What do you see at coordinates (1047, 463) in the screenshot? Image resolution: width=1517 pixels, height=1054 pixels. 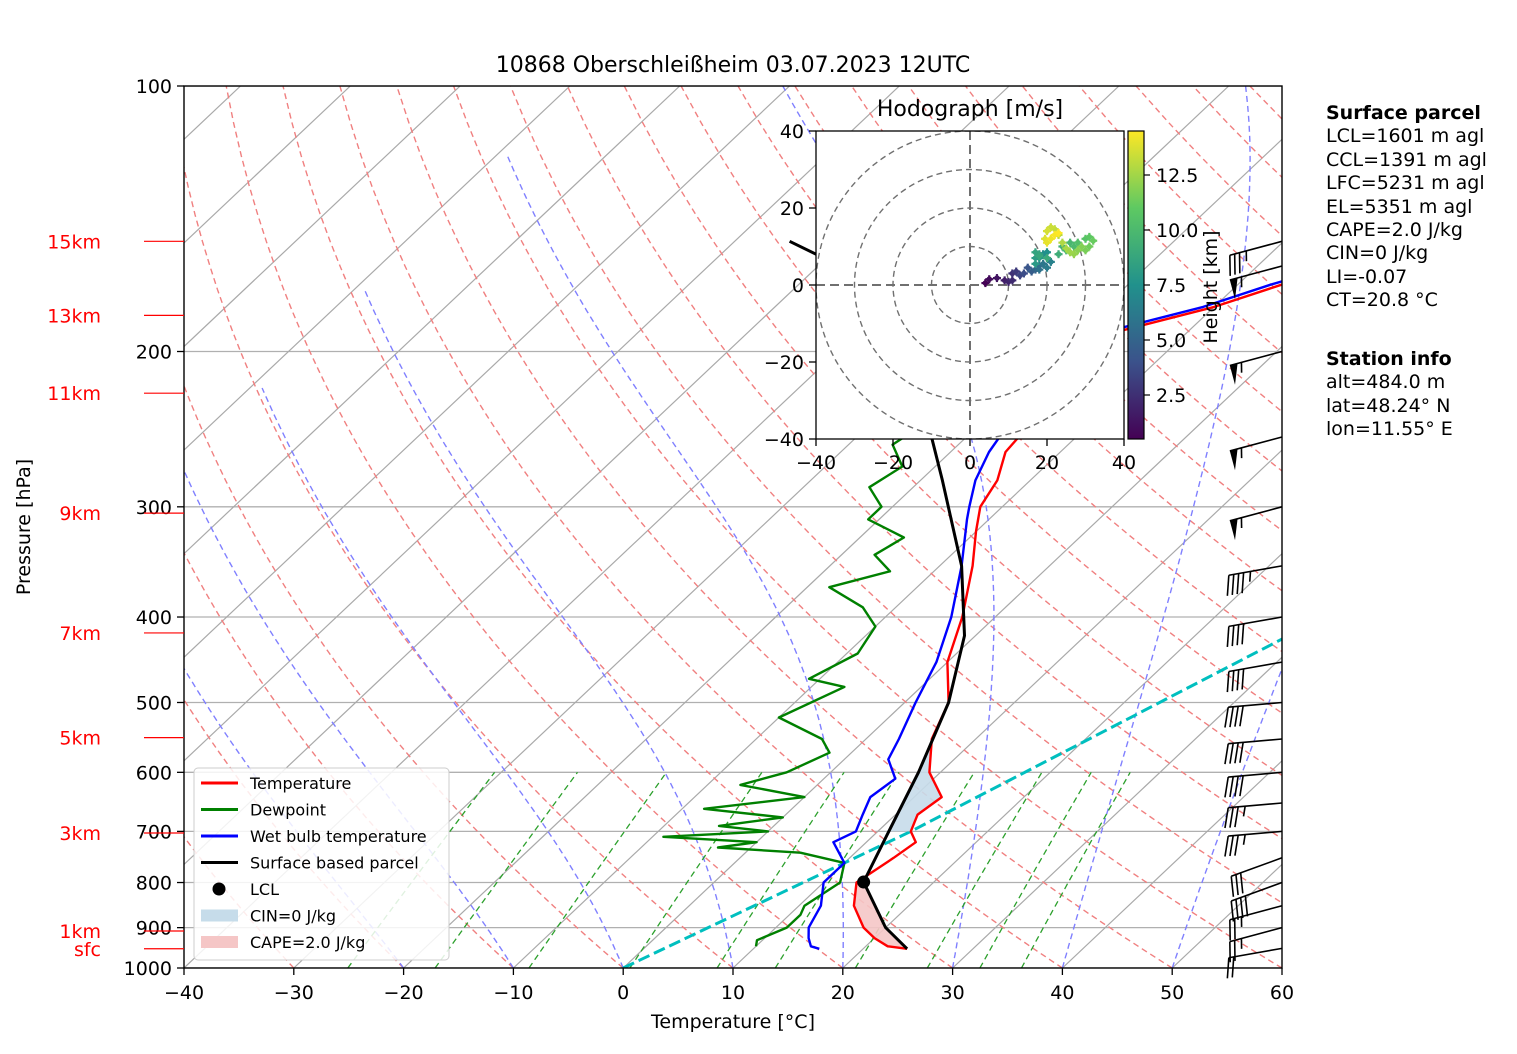 I see `hodograph-x-tick-label: 20` at bounding box center [1047, 463].